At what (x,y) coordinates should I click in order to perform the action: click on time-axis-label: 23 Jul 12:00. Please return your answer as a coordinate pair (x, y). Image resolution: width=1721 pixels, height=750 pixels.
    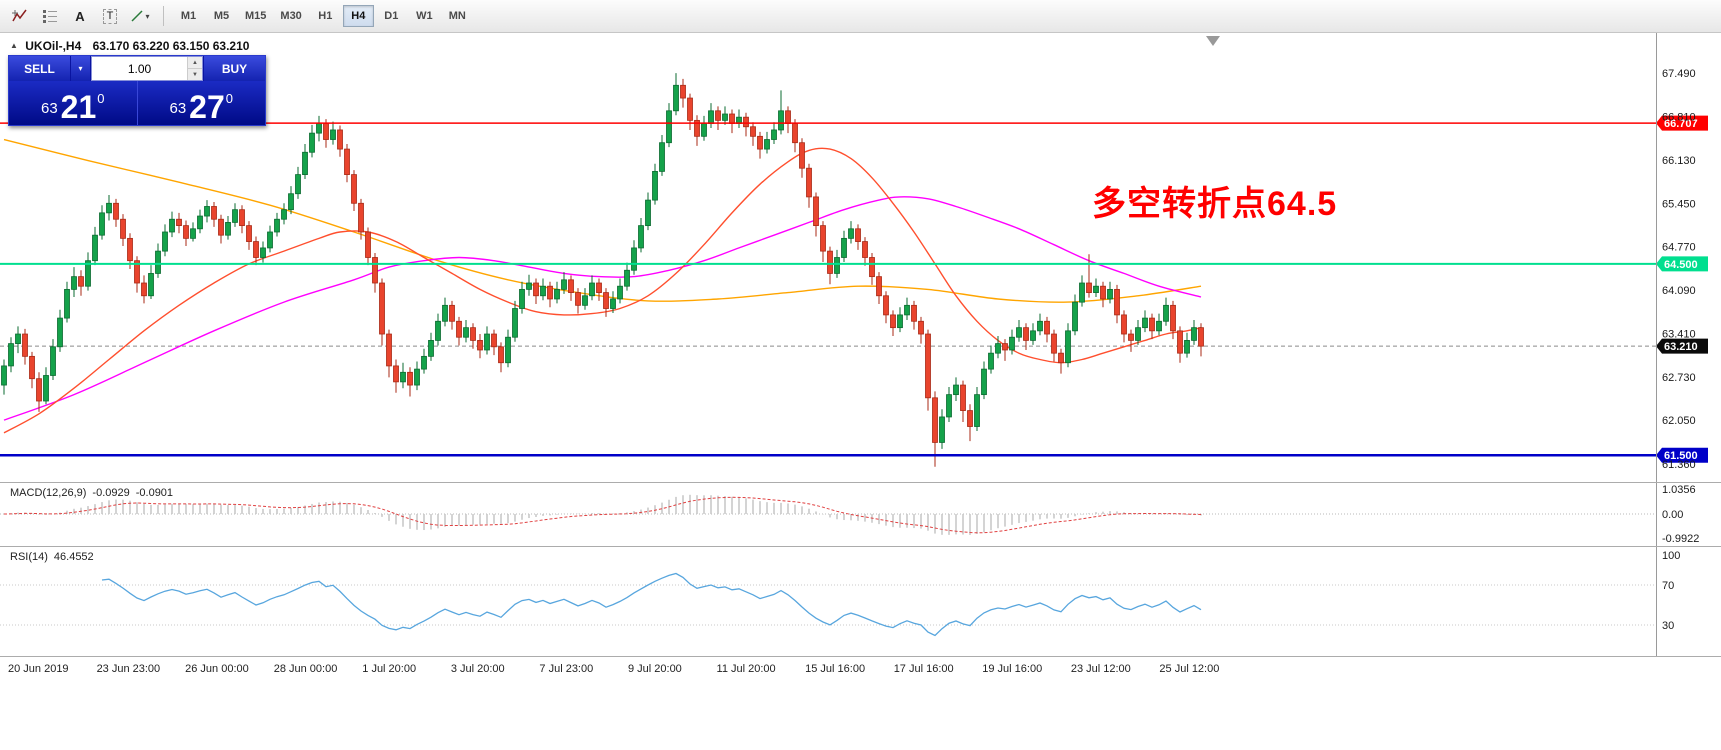
    Looking at the image, I should click on (1100, 669).